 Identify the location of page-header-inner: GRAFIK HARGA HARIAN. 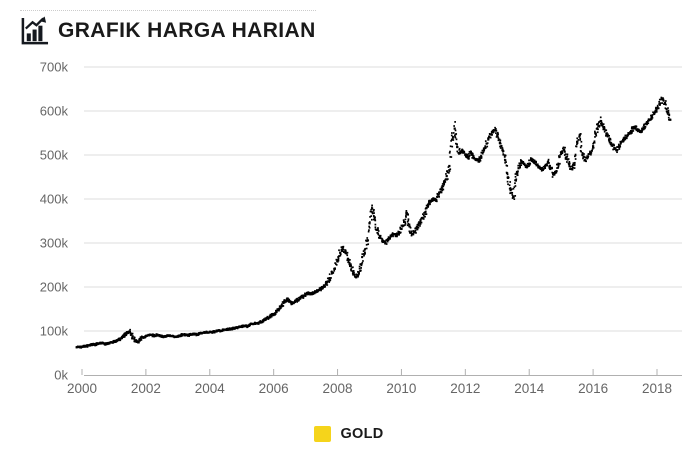
(168, 28).